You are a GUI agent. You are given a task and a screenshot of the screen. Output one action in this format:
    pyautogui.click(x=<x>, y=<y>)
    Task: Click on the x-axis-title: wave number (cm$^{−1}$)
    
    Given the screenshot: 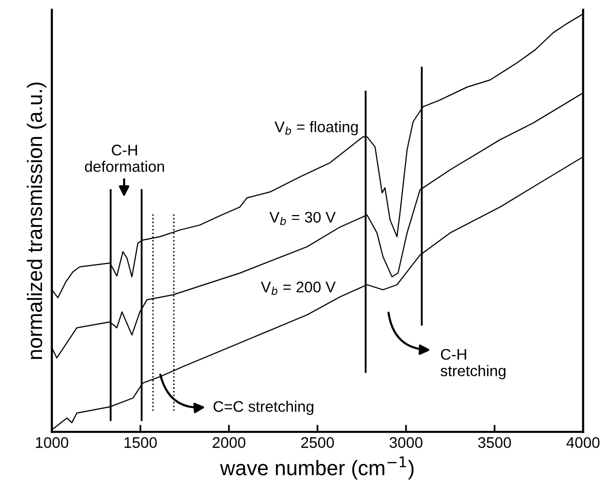 What is the action you would take?
    pyautogui.click(x=317, y=468)
    